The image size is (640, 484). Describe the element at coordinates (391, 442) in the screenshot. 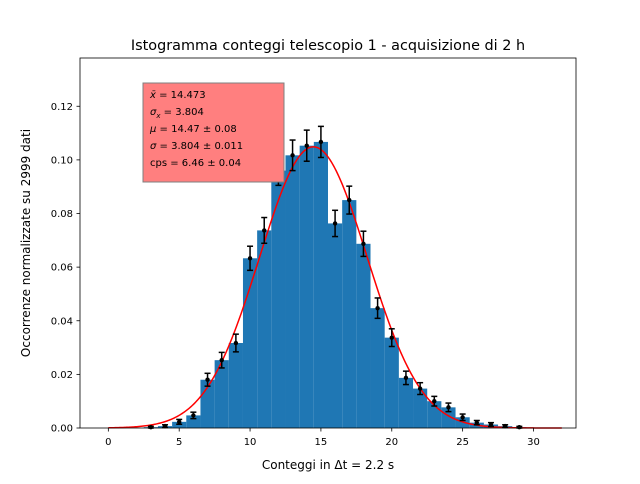

I see `x-tick-label: 20` at that location.